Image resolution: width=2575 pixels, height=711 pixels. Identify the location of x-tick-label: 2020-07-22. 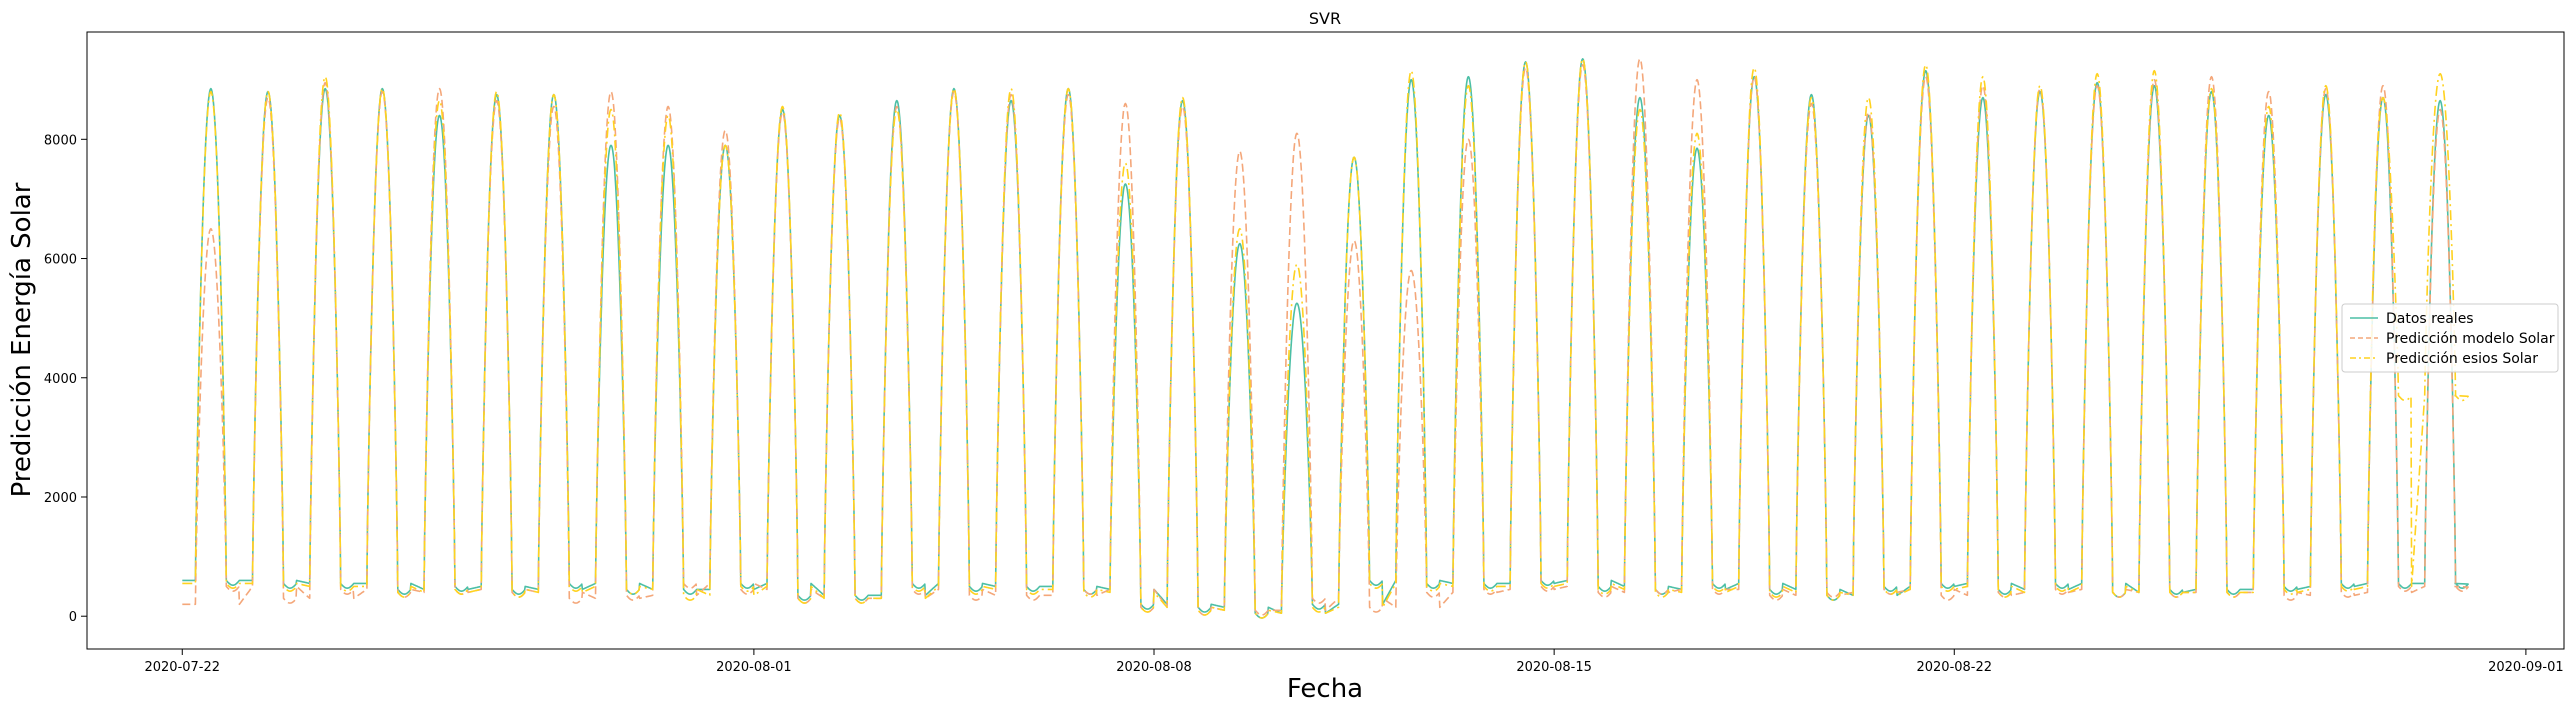
(182, 667).